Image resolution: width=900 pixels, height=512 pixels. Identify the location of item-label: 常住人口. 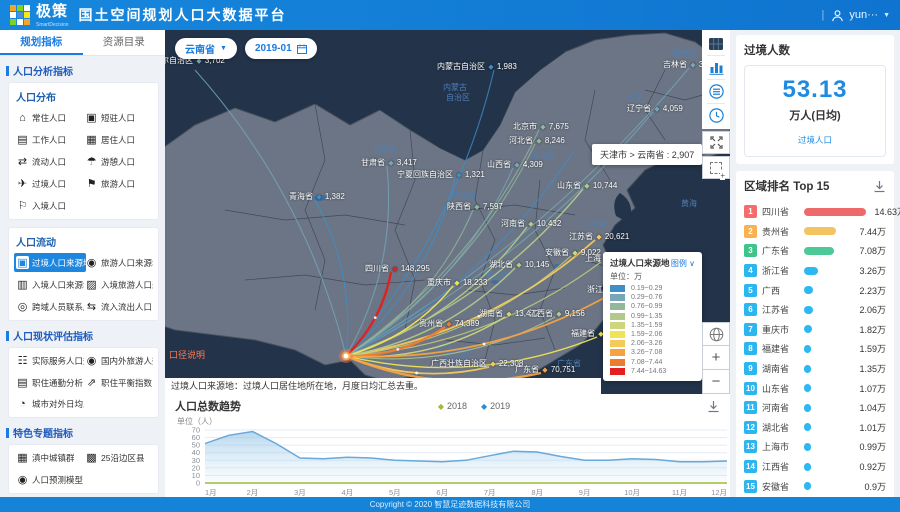
(49, 117).